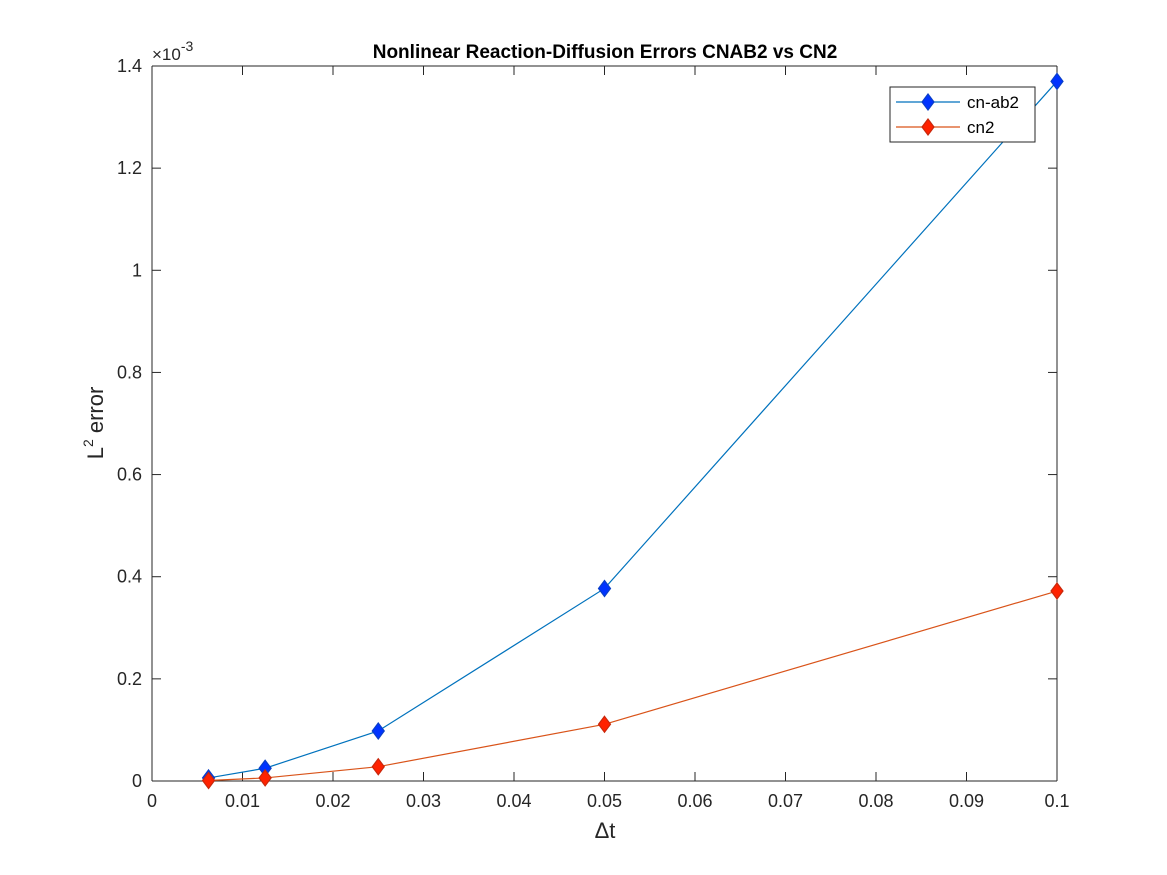  I want to click on x-axis-label: Δt, so click(605, 830).